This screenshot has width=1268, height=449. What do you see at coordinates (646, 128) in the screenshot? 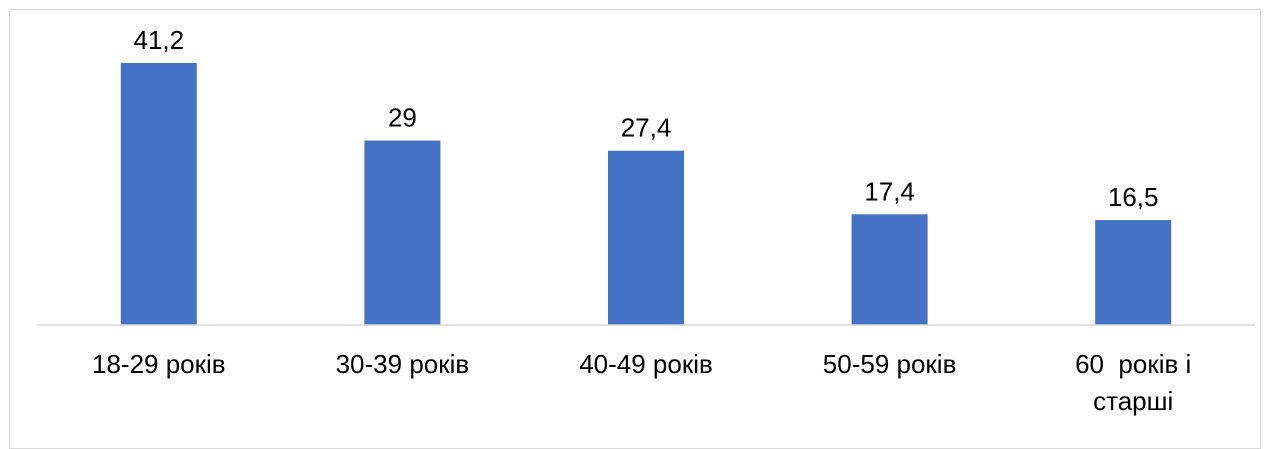
I see `value-label-3: 27,4` at bounding box center [646, 128].